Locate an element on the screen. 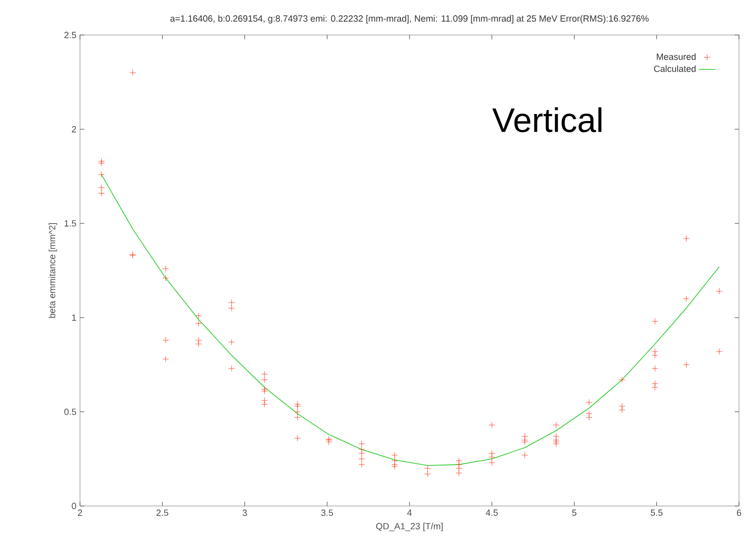 This screenshot has width=747, height=550. x-tick-label: 5.5 is located at coordinates (656, 513).